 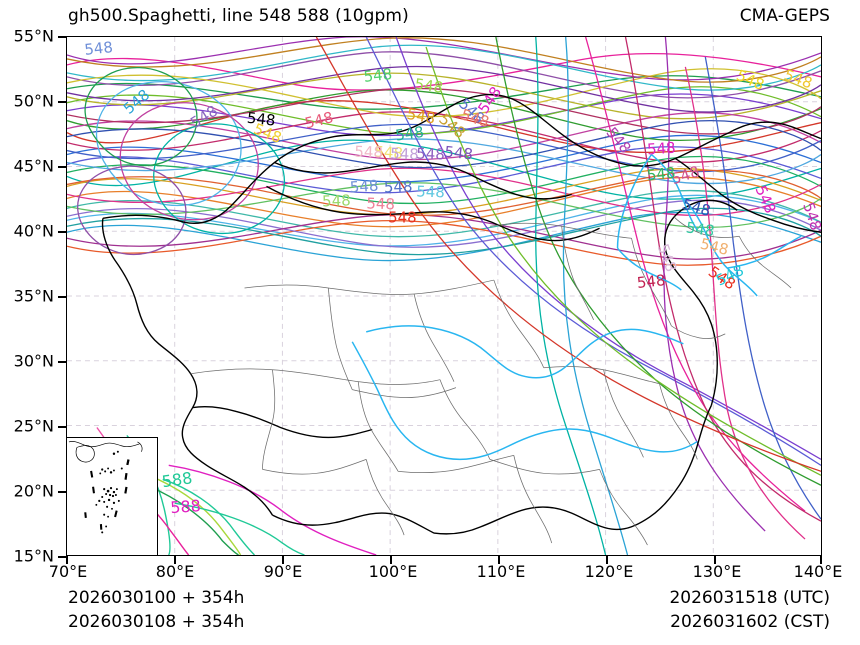 What do you see at coordinates (33, 231) in the screenshot?
I see `ytick-label-40: 40°N` at bounding box center [33, 231].